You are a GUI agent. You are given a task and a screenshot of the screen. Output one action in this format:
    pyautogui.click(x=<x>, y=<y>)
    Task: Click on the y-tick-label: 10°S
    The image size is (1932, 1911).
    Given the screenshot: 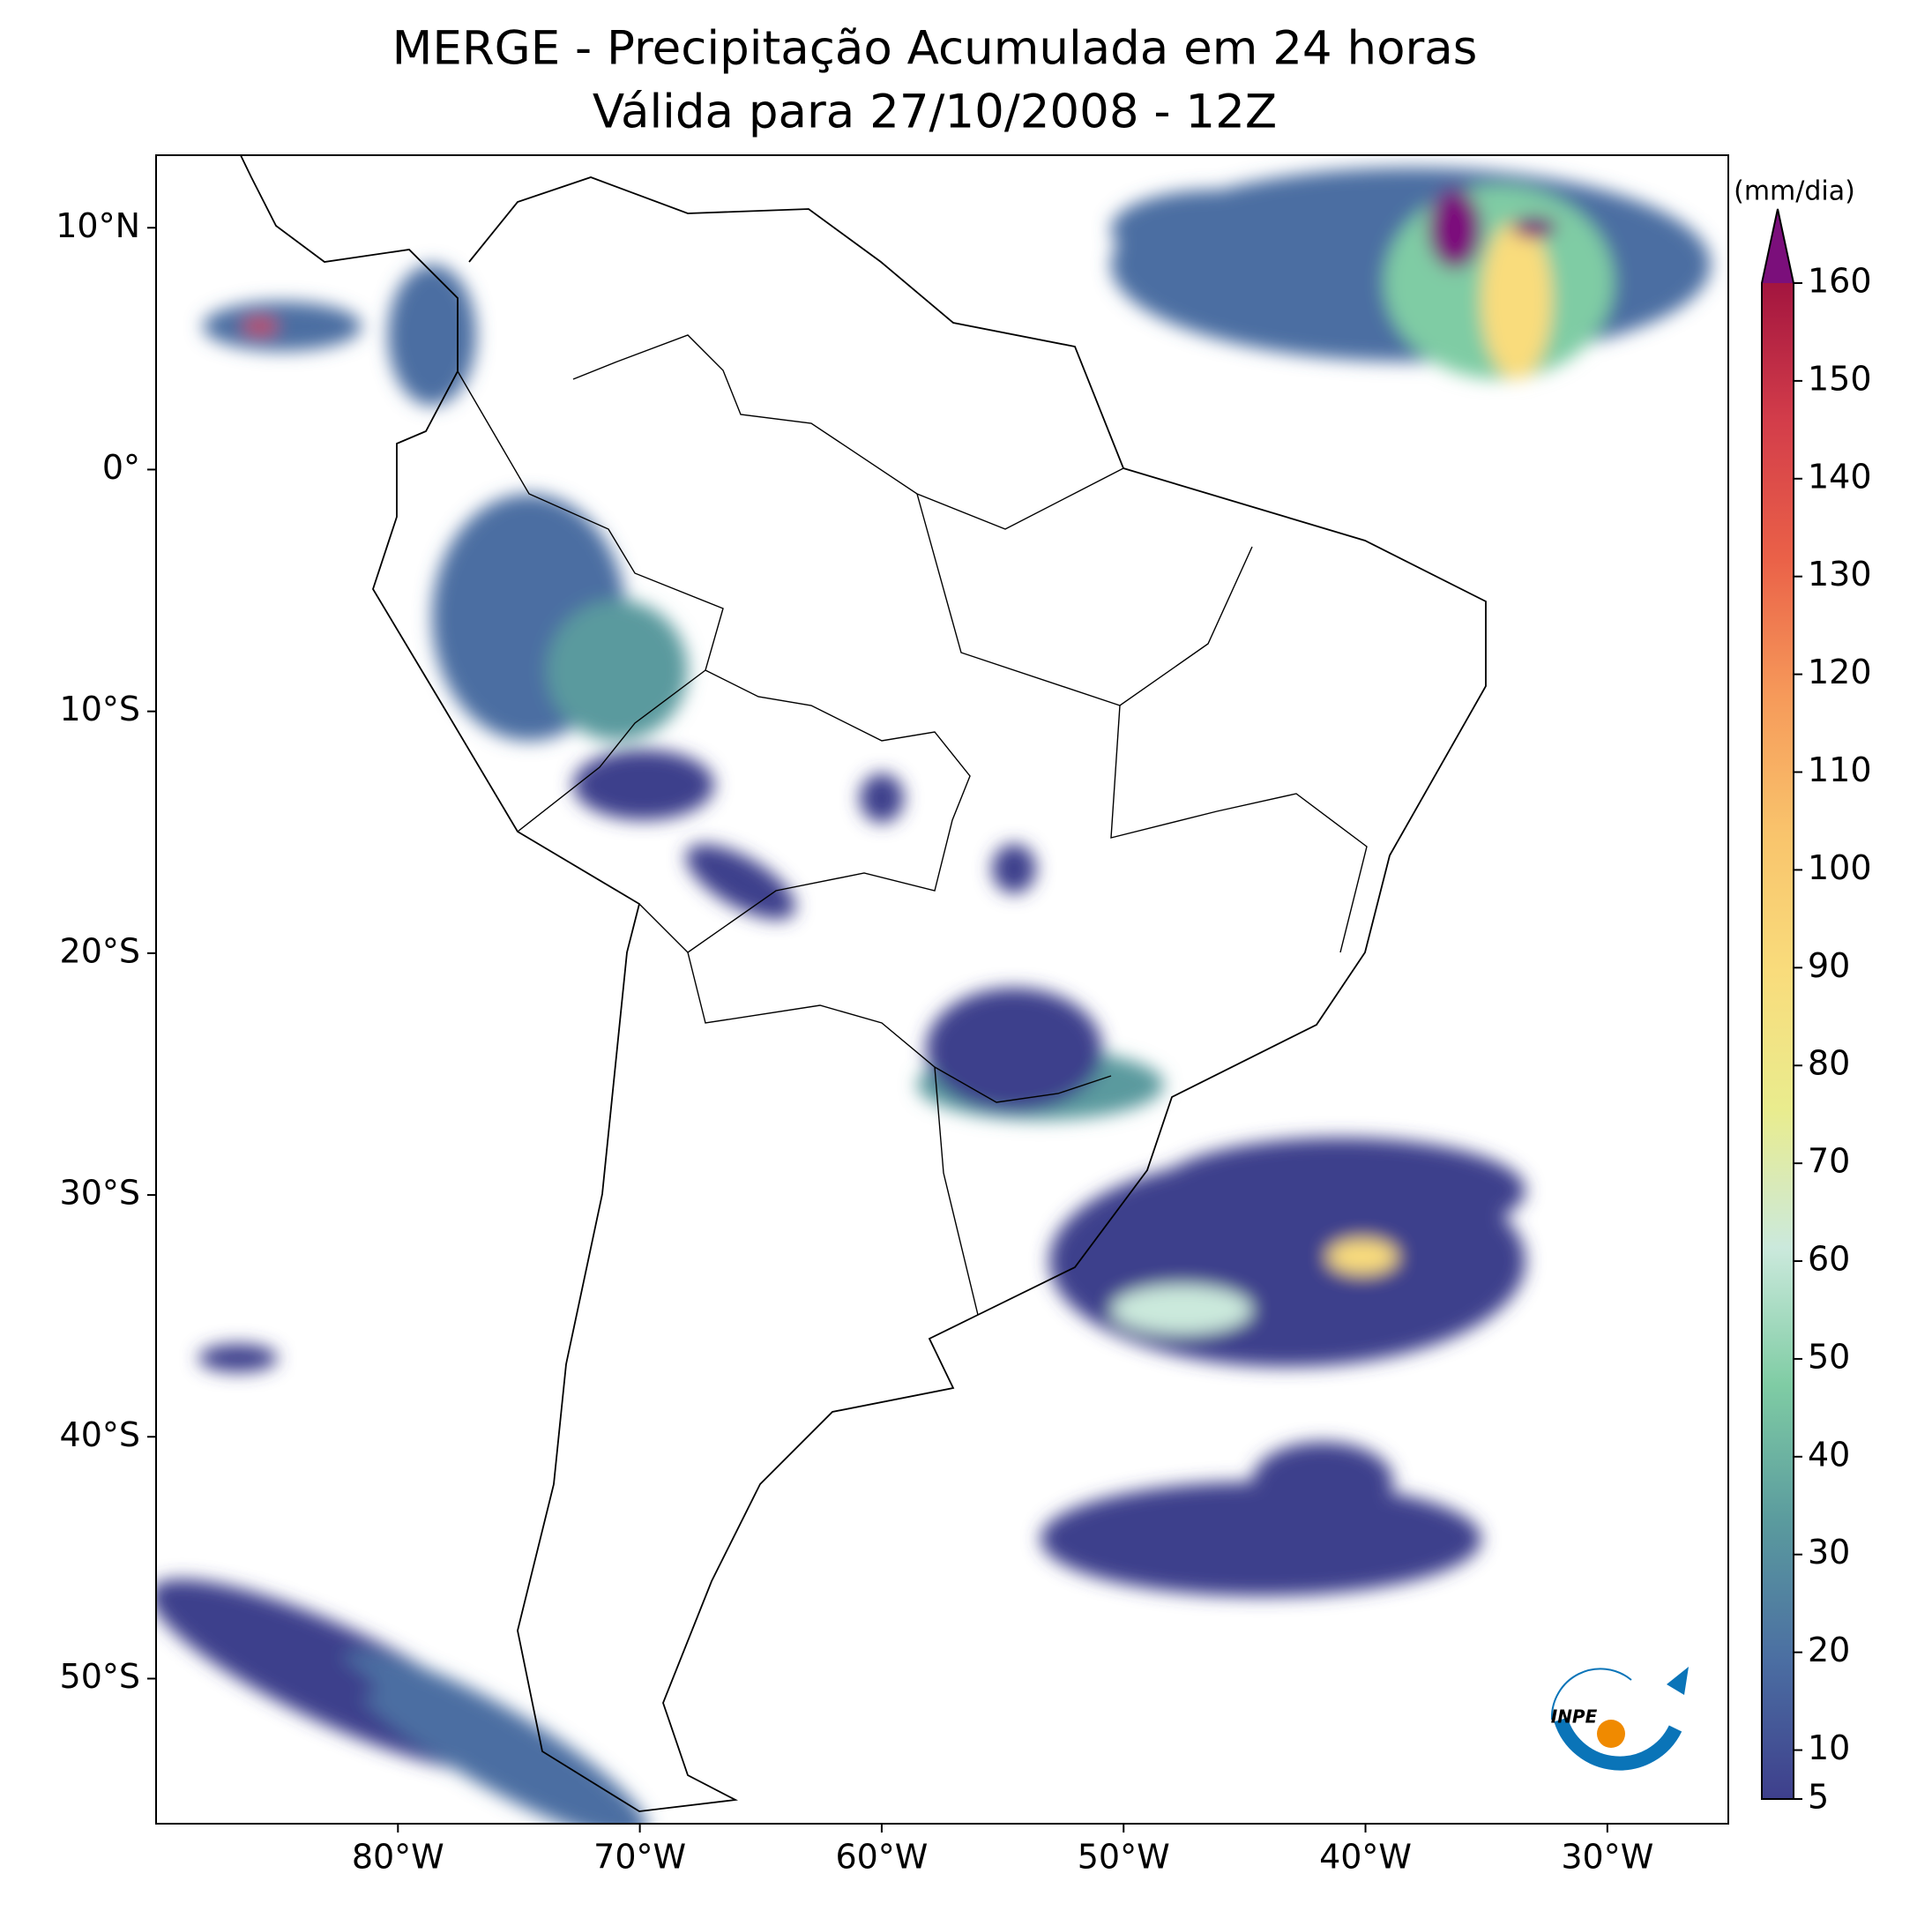 What is the action you would take?
    pyautogui.click(x=100, y=709)
    